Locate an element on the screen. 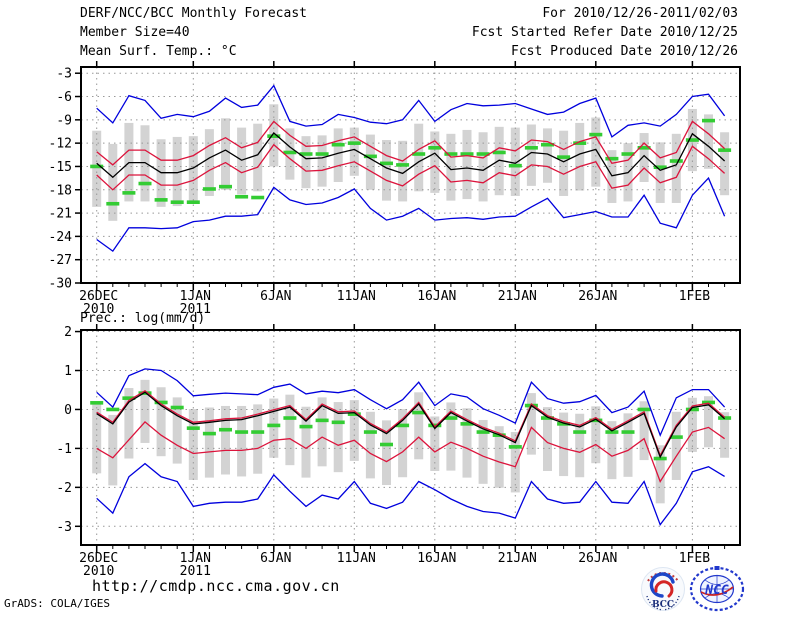 The height and width of the screenshot is (618, 800). mean-plus-std is located at coordinates (411, 423).